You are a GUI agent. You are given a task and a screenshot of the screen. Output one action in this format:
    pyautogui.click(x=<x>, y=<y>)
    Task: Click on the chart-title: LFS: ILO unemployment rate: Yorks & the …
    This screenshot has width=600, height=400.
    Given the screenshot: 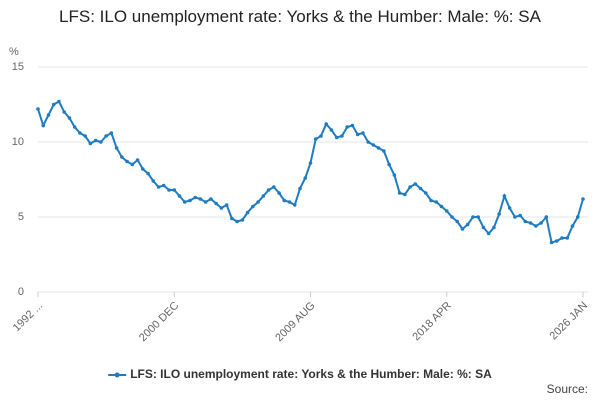 What is the action you would take?
    pyautogui.click(x=300, y=16)
    